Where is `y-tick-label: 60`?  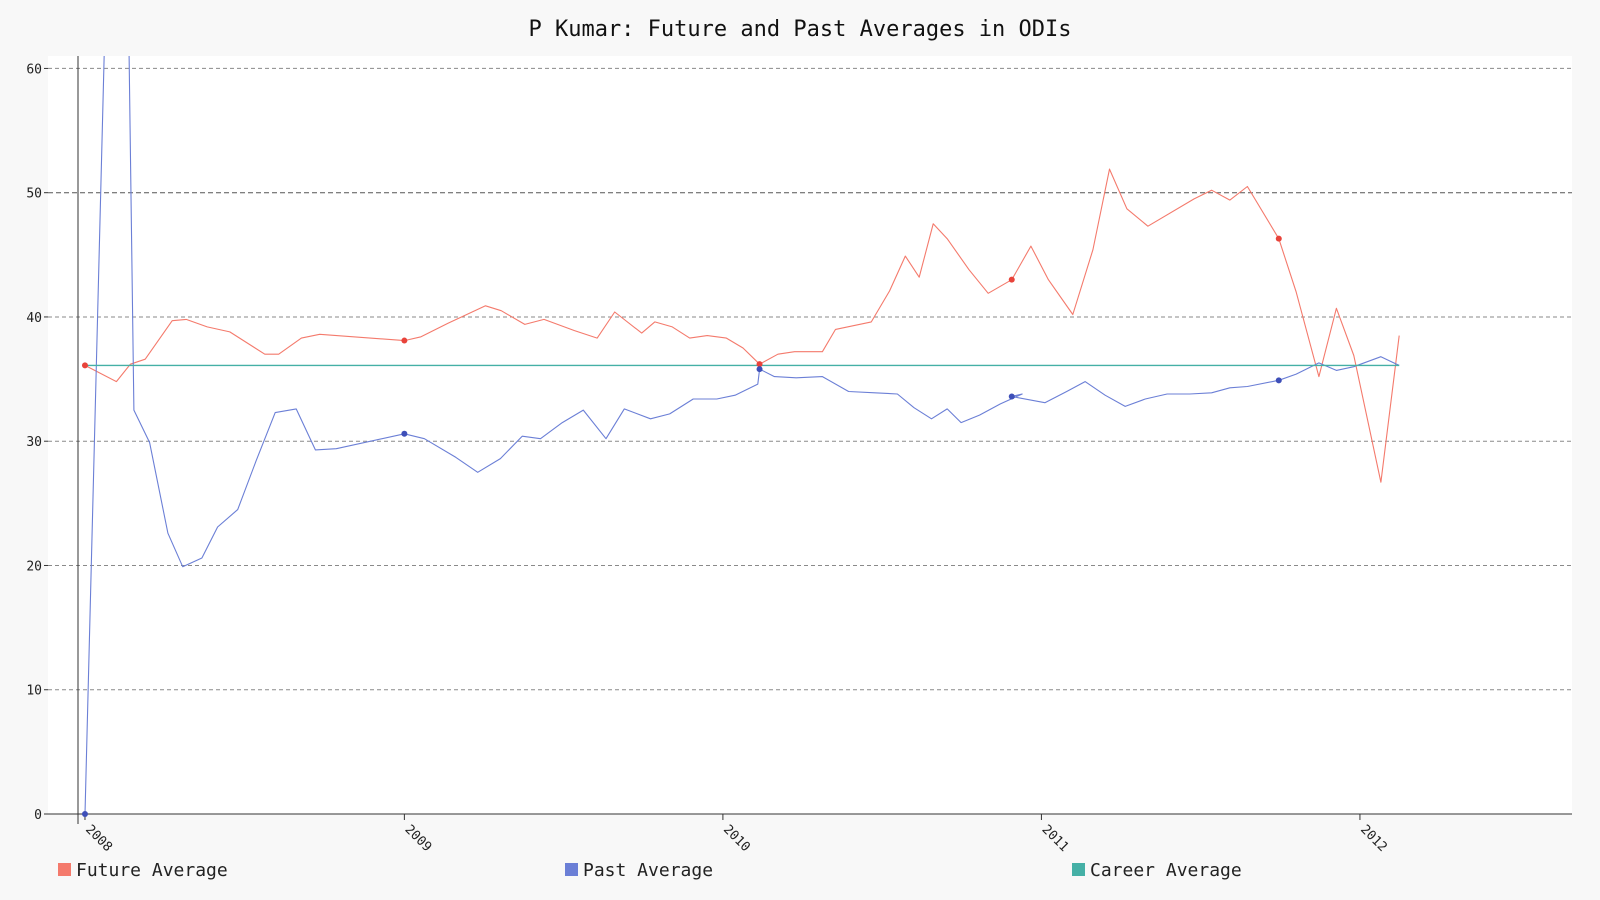 y-tick-label: 60 is located at coordinates (34, 69).